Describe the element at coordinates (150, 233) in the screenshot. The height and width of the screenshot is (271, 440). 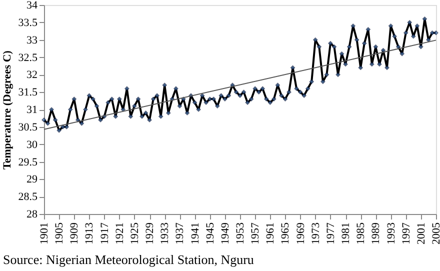
I see `x-tick-label: 1929` at that location.